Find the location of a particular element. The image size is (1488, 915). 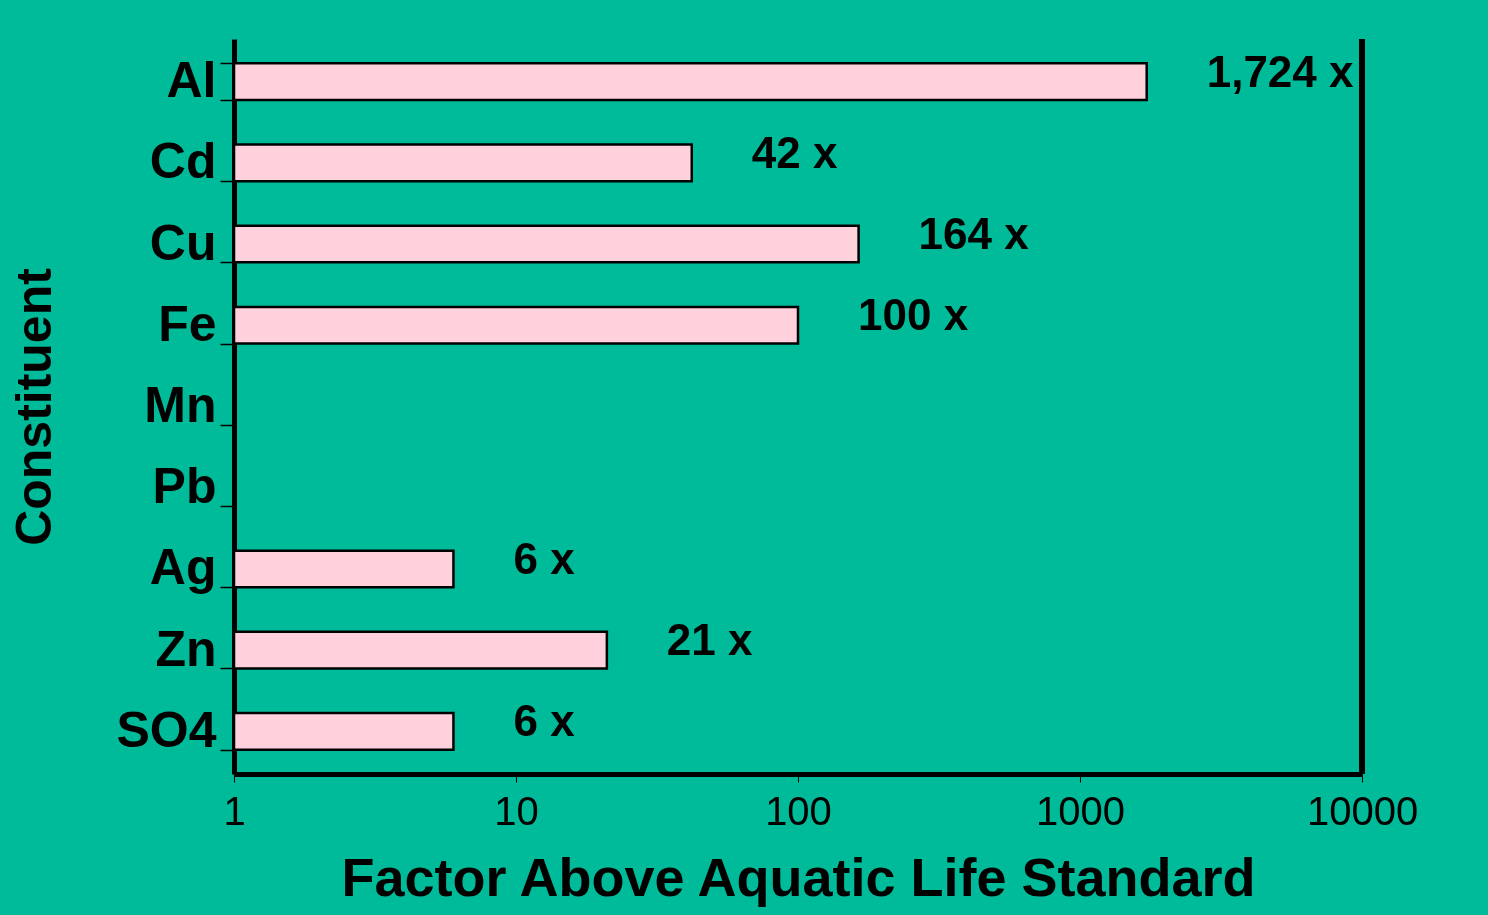

y-tick-label: Cd is located at coordinates (183, 161).